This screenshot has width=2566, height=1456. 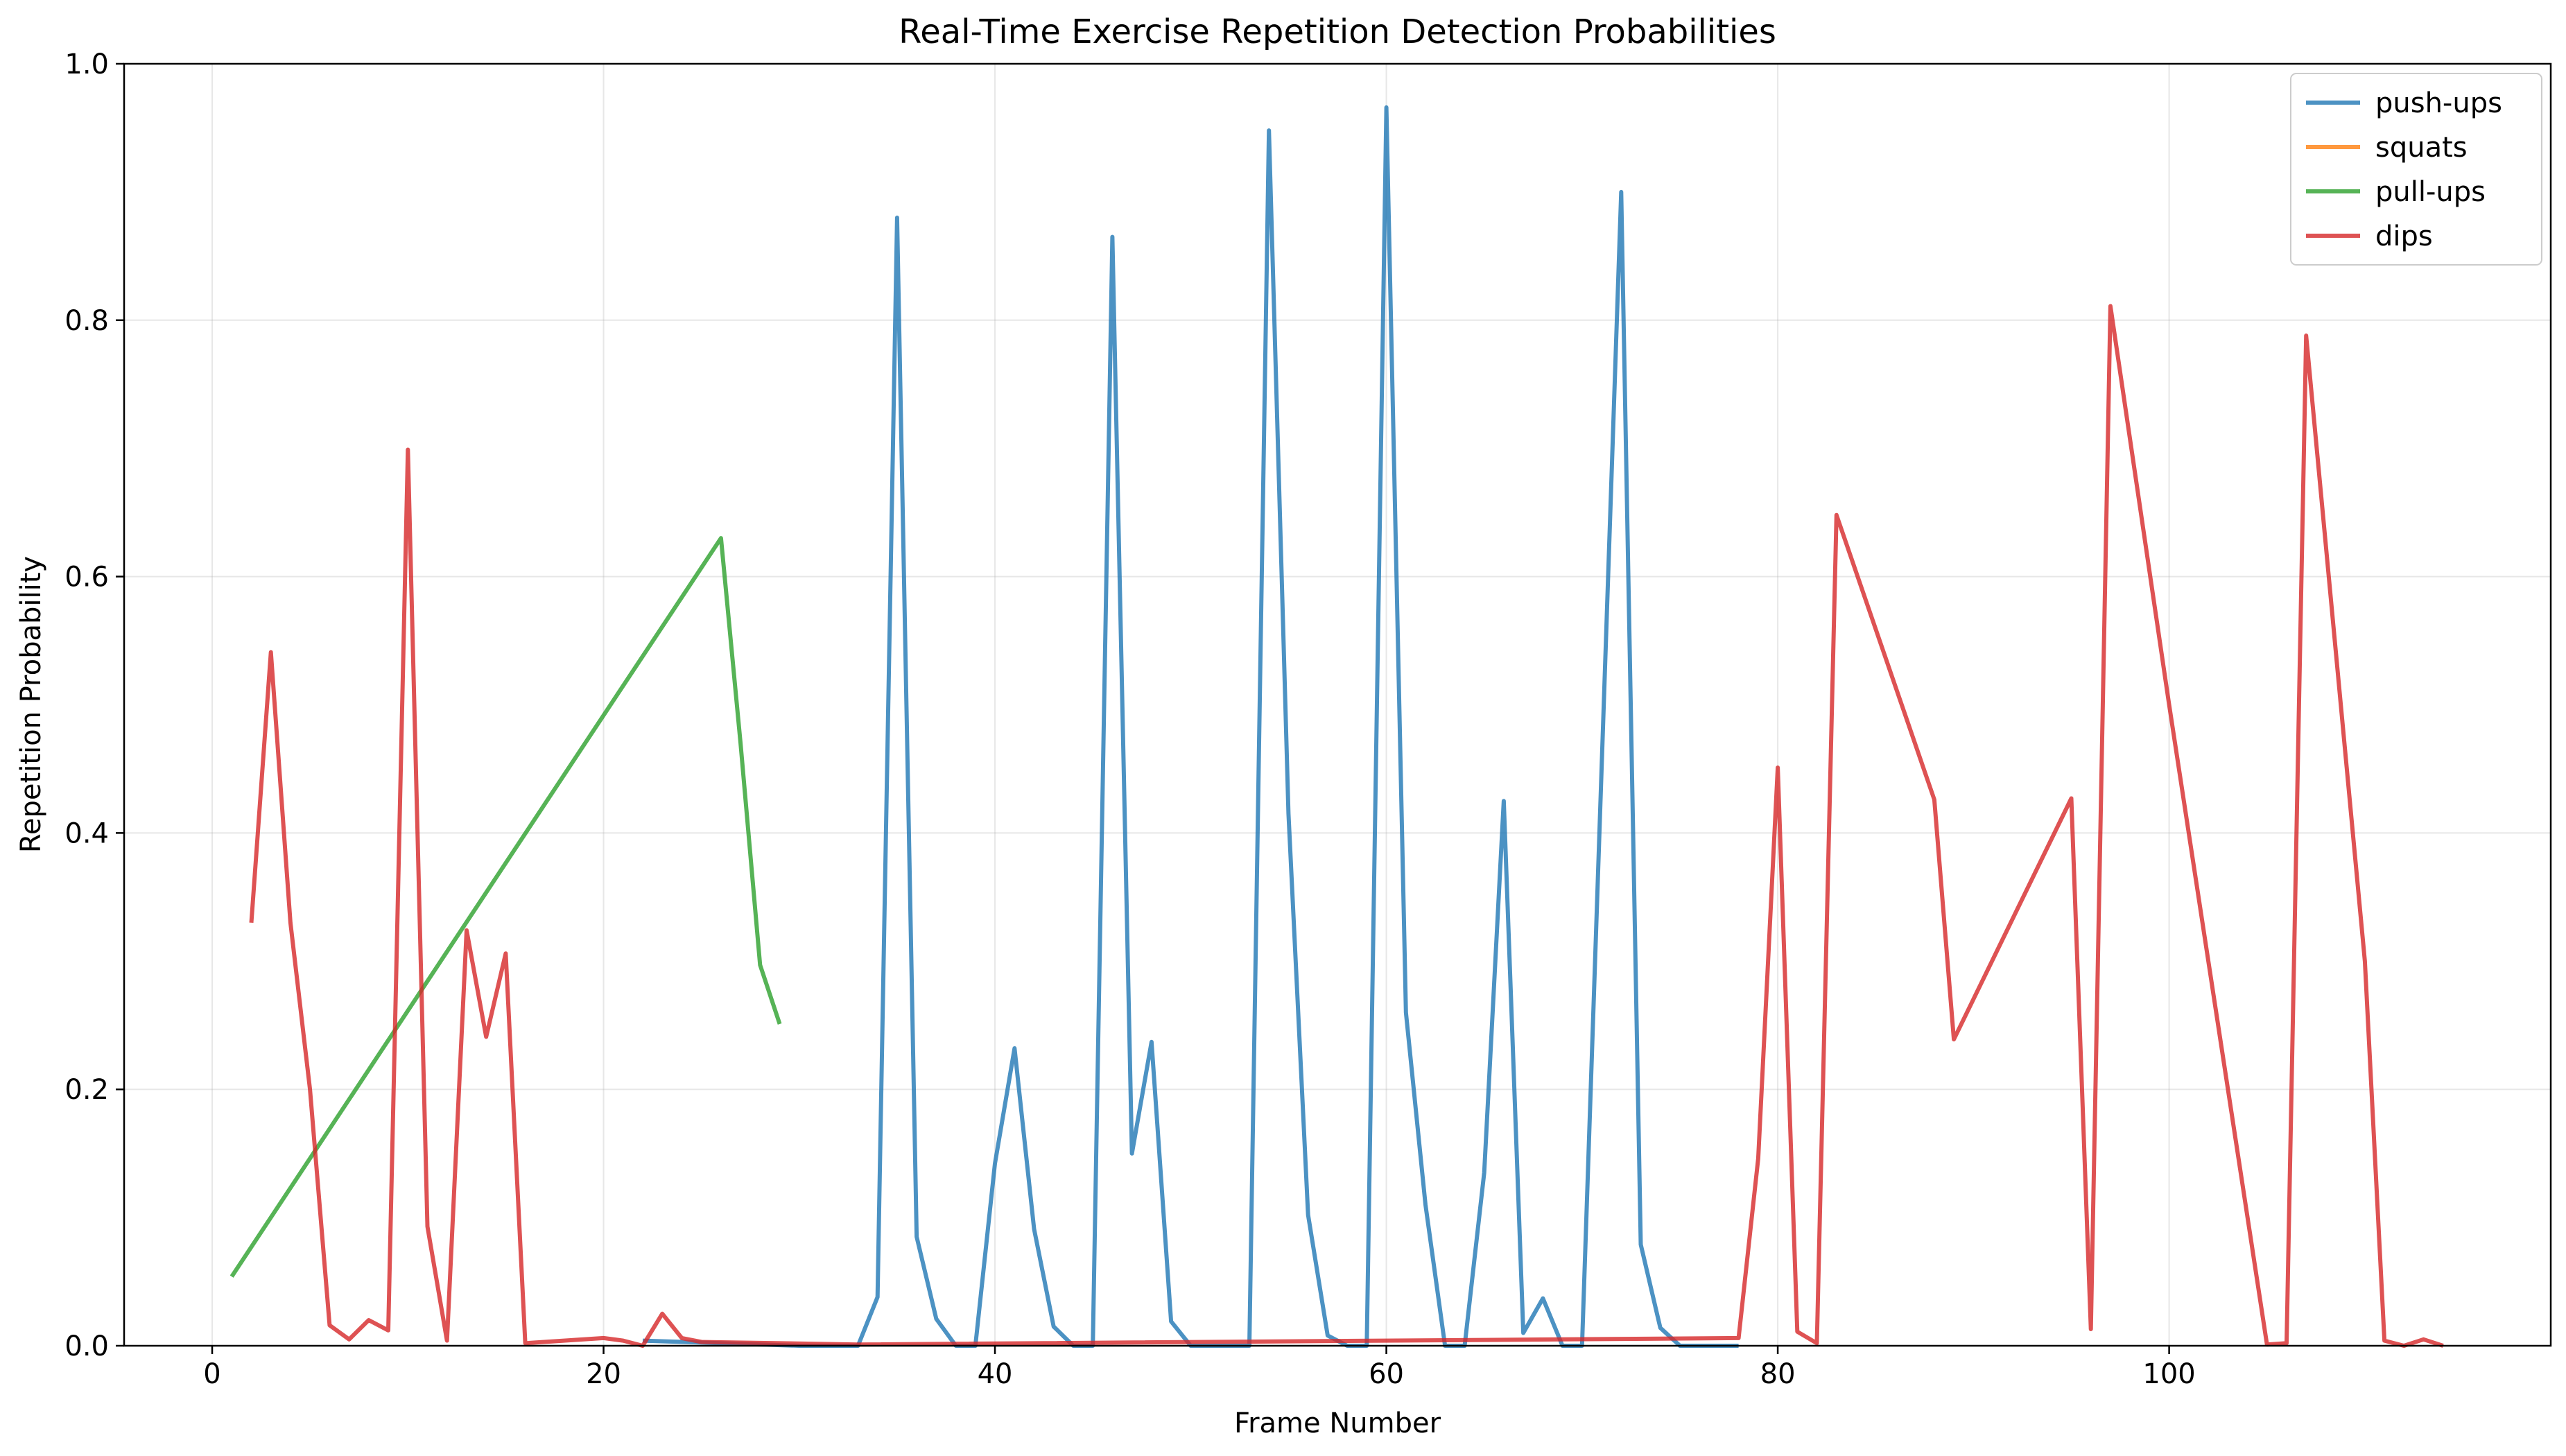 What do you see at coordinates (86, 1090) in the screenshot?
I see `y-tick-label-1: 0.2` at bounding box center [86, 1090].